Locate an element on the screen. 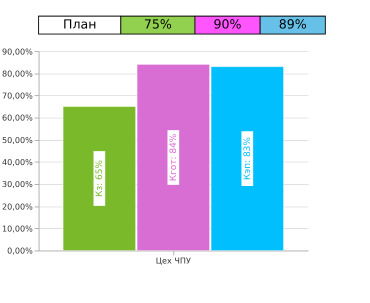 This screenshot has height=303, width=370. y-tick-label: 50,00% is located at coordinates (18, 139).